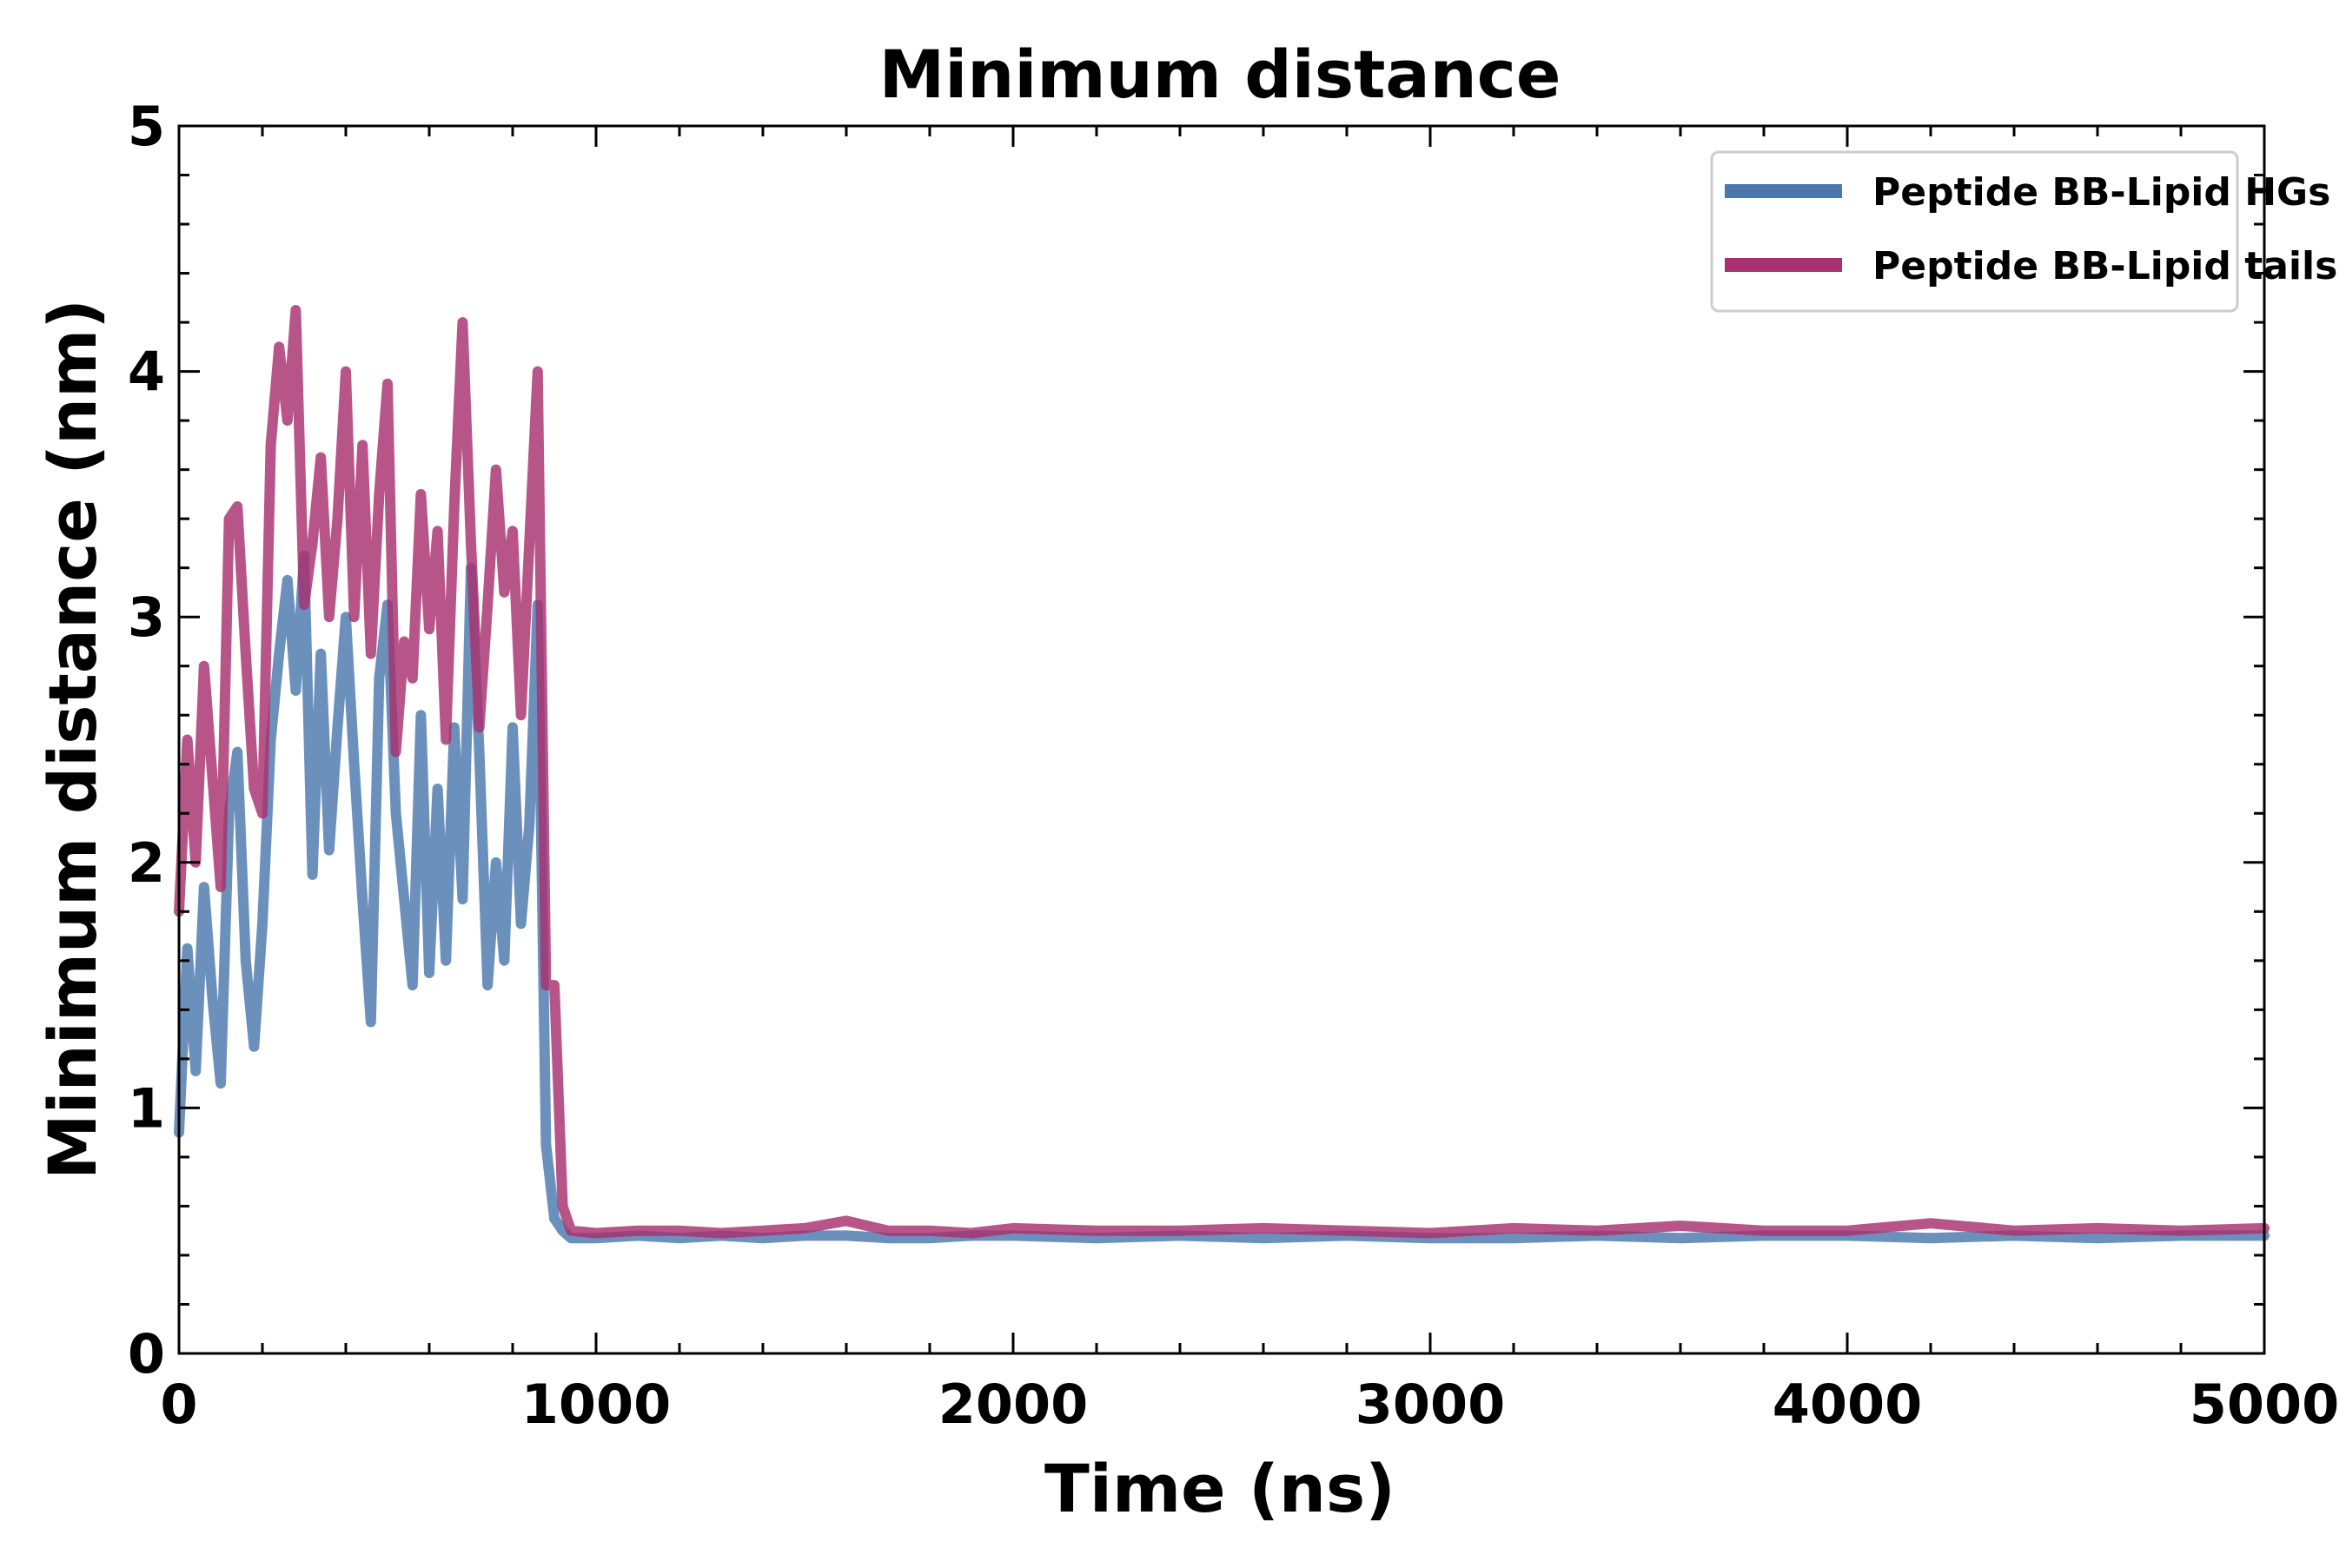 The image size is (2346, 1568). I want to click on y-tick-label: 3, so click(146, 617).